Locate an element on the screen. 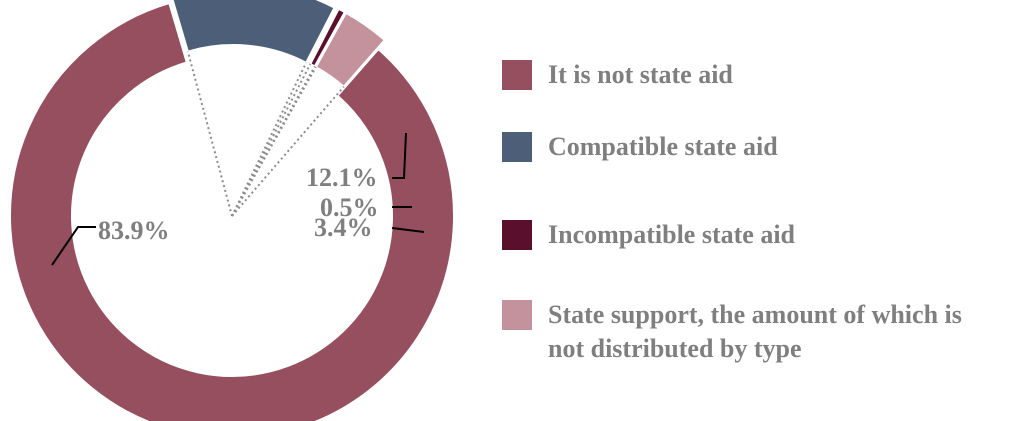 The image size is (1021, 421). connector-line-compatible-start is located at coordinates (209, 134).